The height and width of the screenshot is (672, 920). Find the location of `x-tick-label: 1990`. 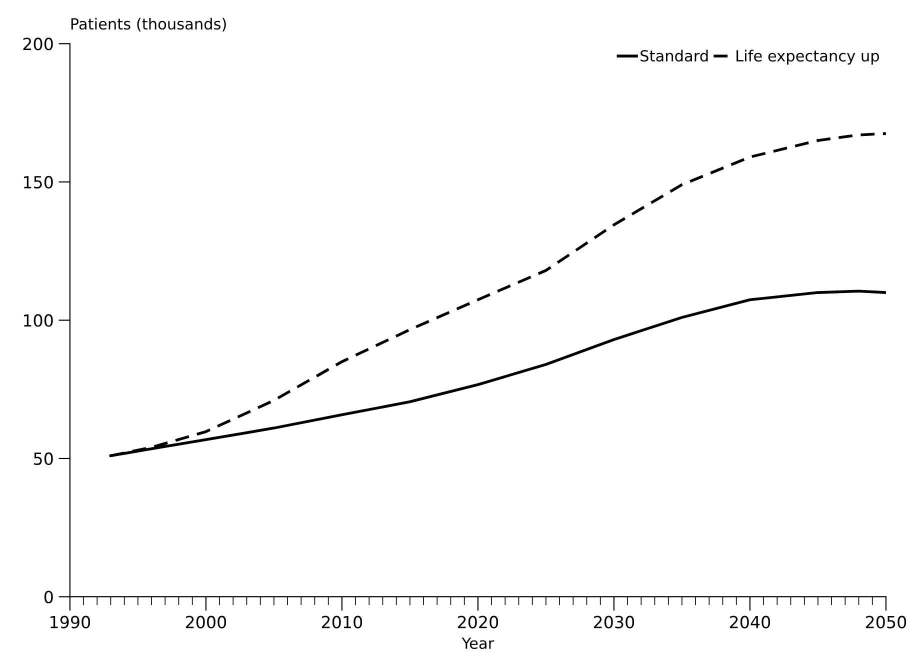

x-tick-label: 1990 is located at coordinates (70, 622).